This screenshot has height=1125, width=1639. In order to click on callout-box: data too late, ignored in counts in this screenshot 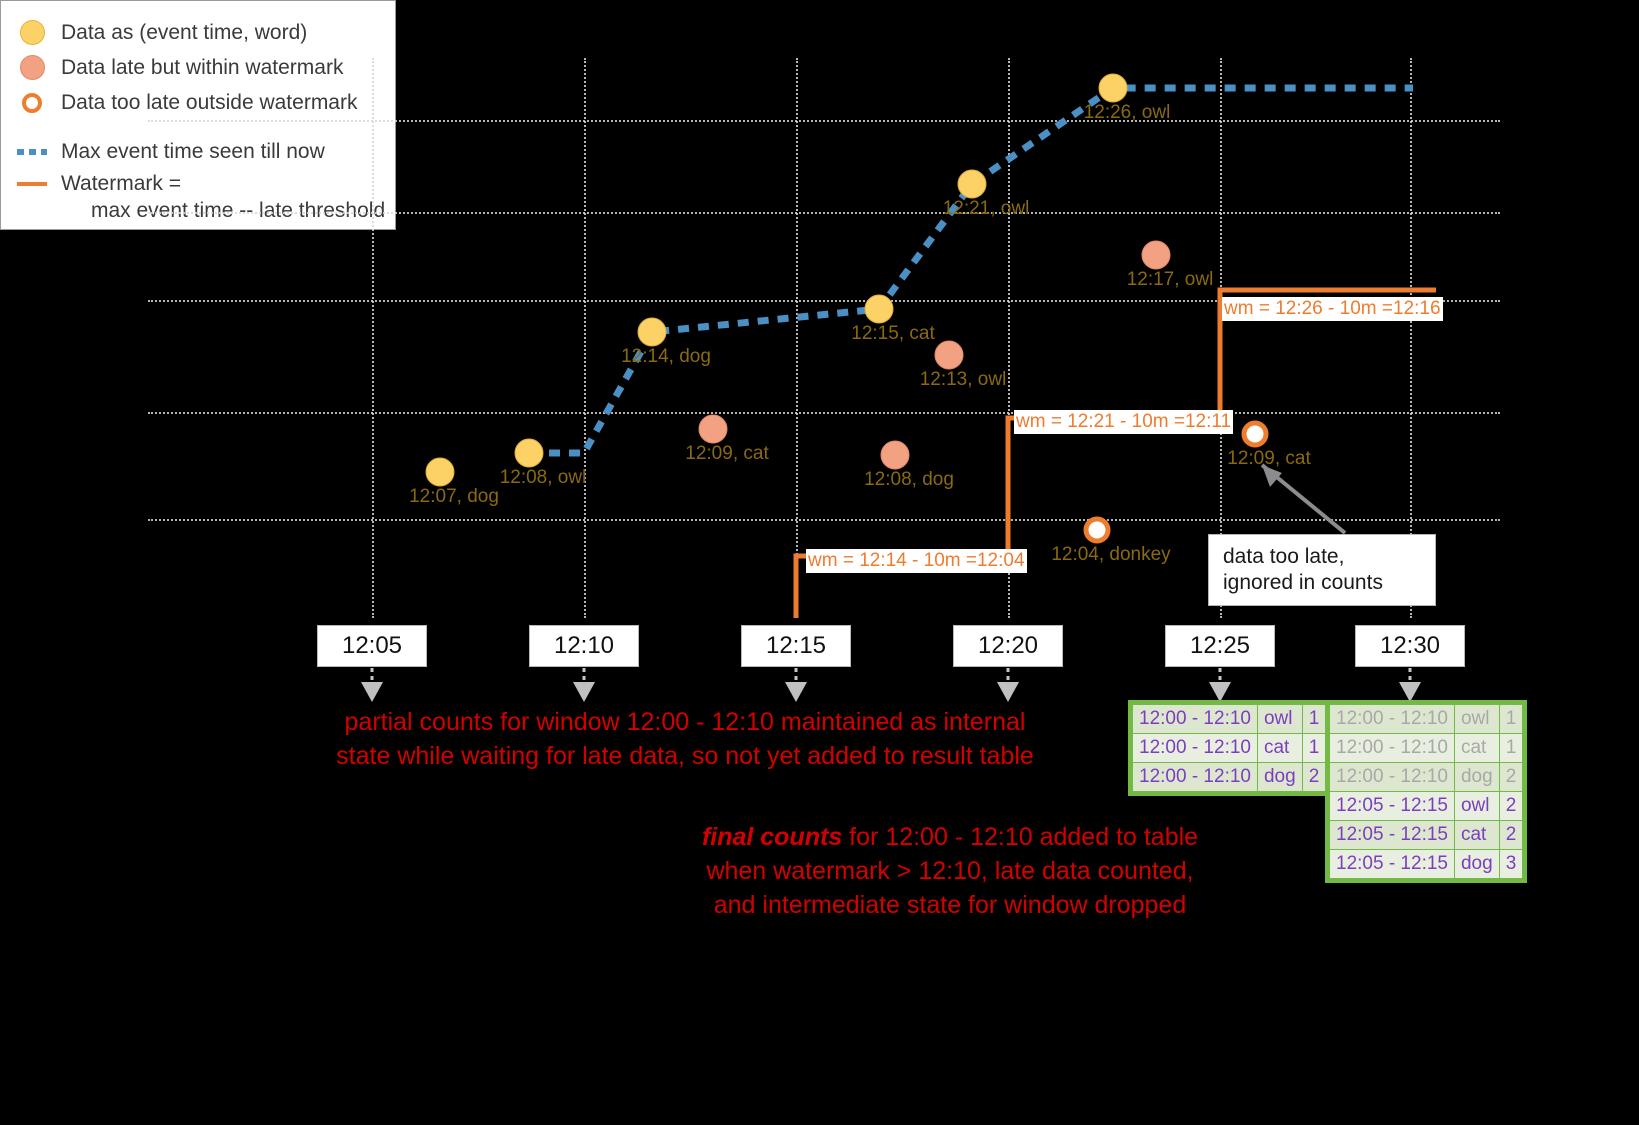, I will do `click(1322, 570)`.